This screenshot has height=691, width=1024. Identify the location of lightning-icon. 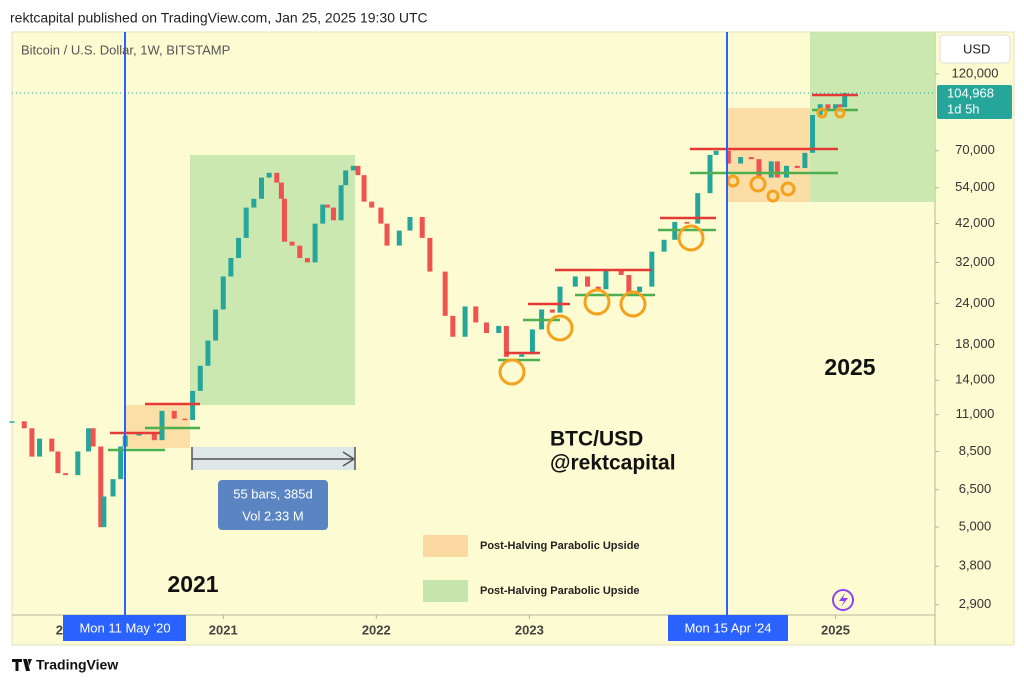
(843, 600).